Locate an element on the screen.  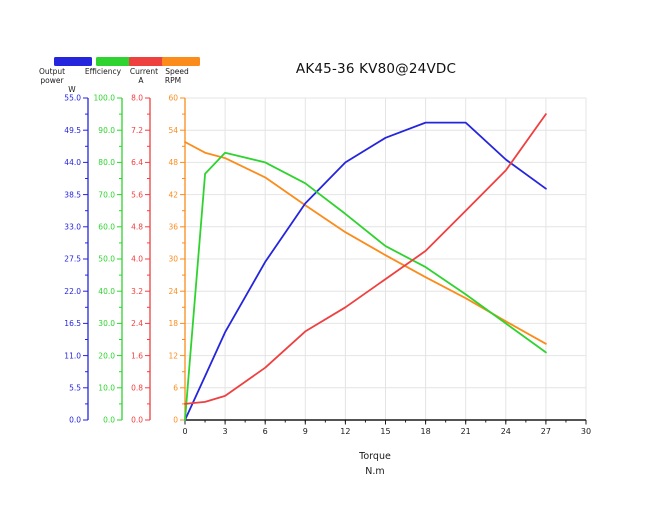
y-tick-label: 5.6 is located at coordinates (137, 194).